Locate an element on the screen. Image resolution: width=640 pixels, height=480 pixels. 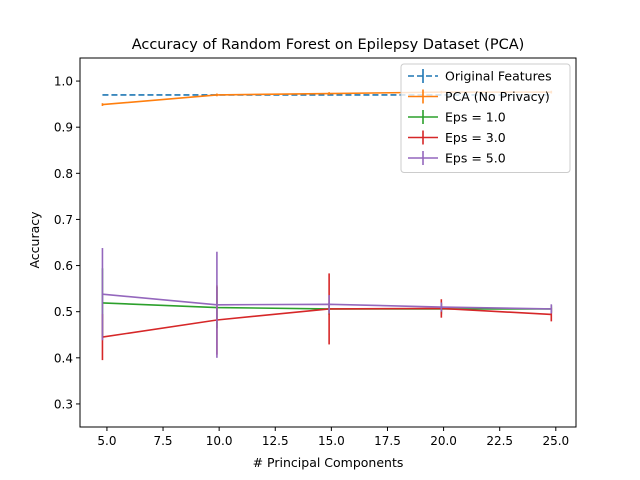
y-tick-label: 0.4 is located at coordinates (63, 358).